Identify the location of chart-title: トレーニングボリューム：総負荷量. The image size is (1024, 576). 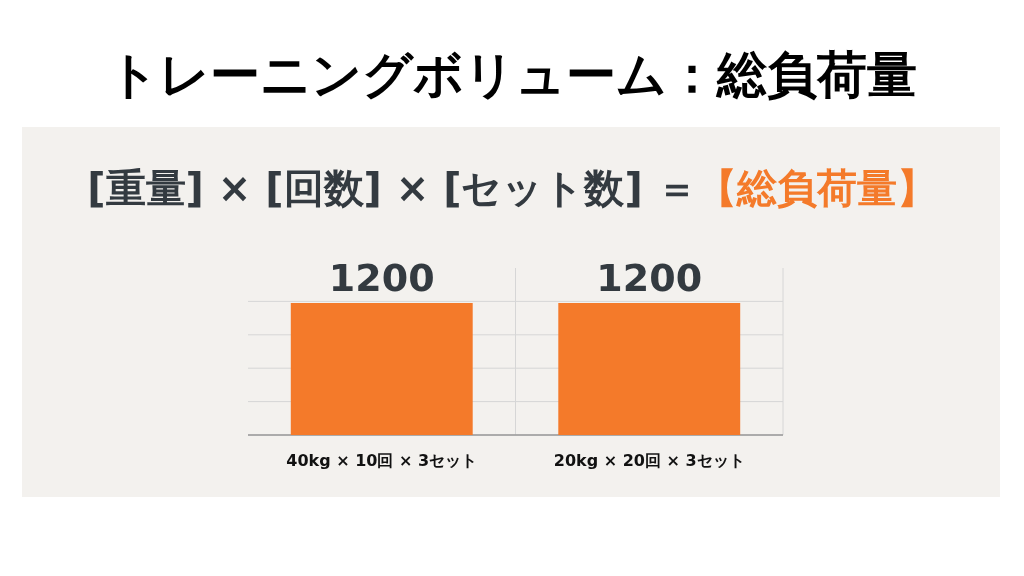
(512, 75).